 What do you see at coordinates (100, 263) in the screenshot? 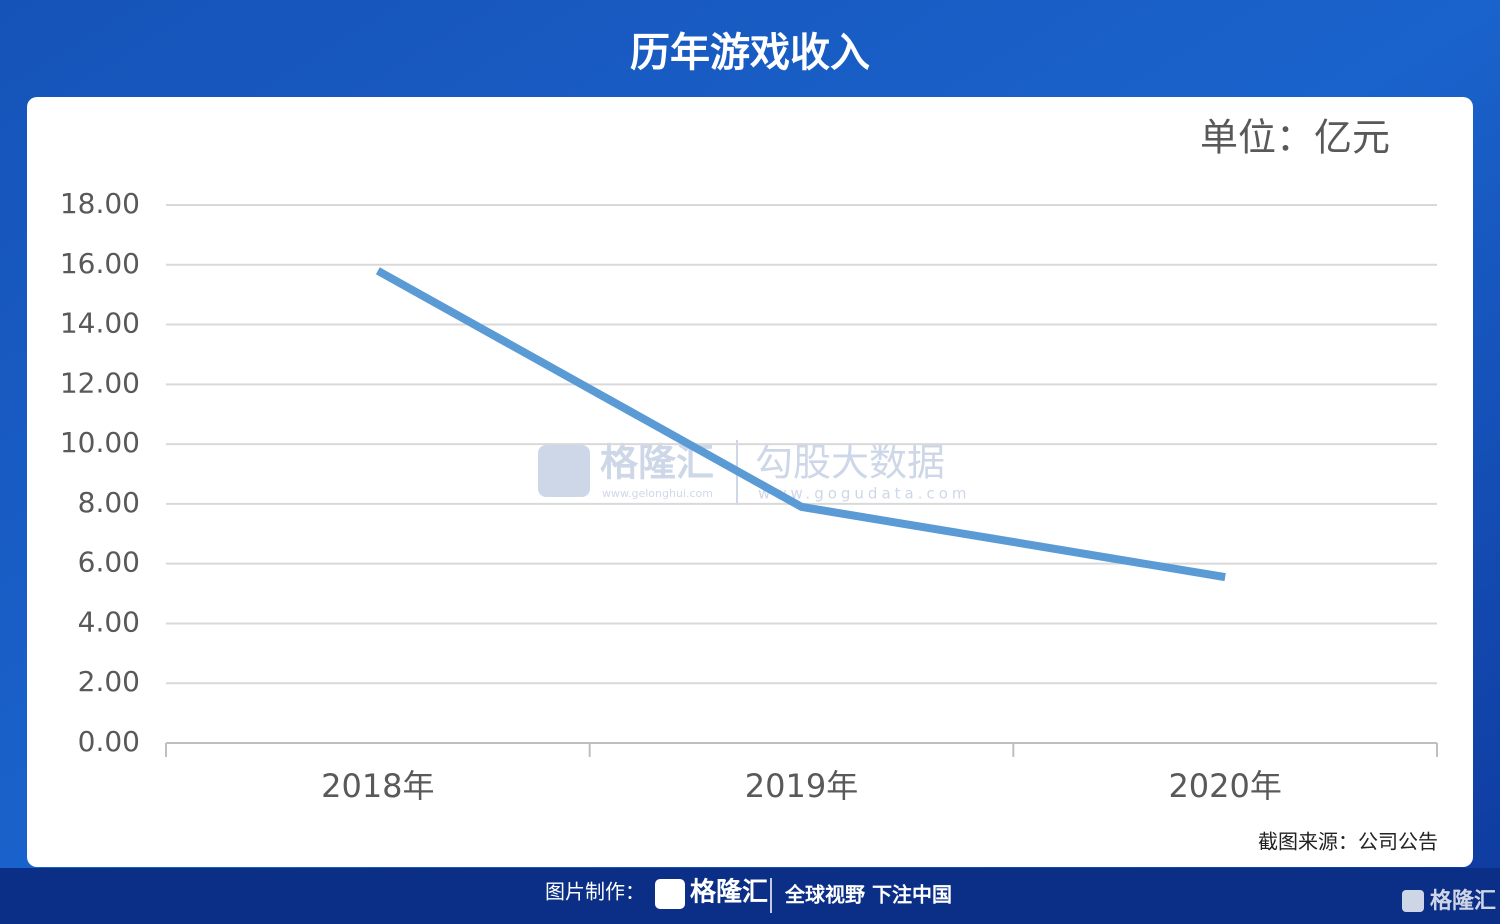
I see `y-tick-label: 16.00` at bounding box center [100, 263].